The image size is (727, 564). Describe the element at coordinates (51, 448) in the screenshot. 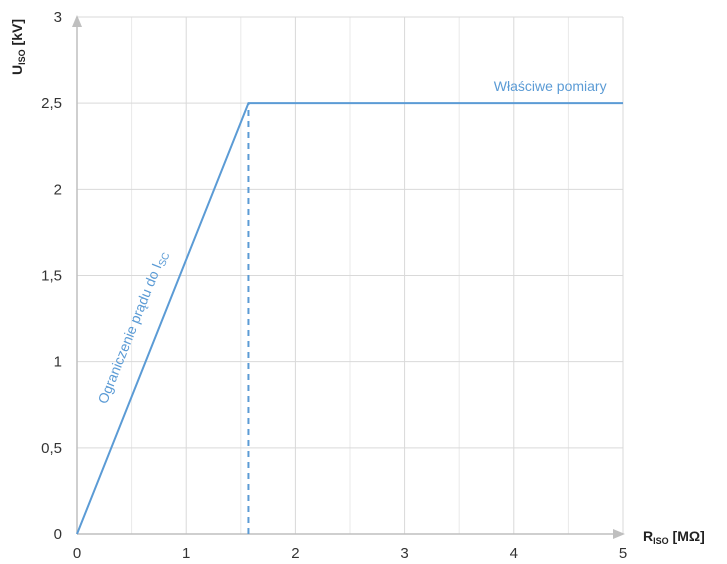

I see `y-tick-label: 0,5` at that location.